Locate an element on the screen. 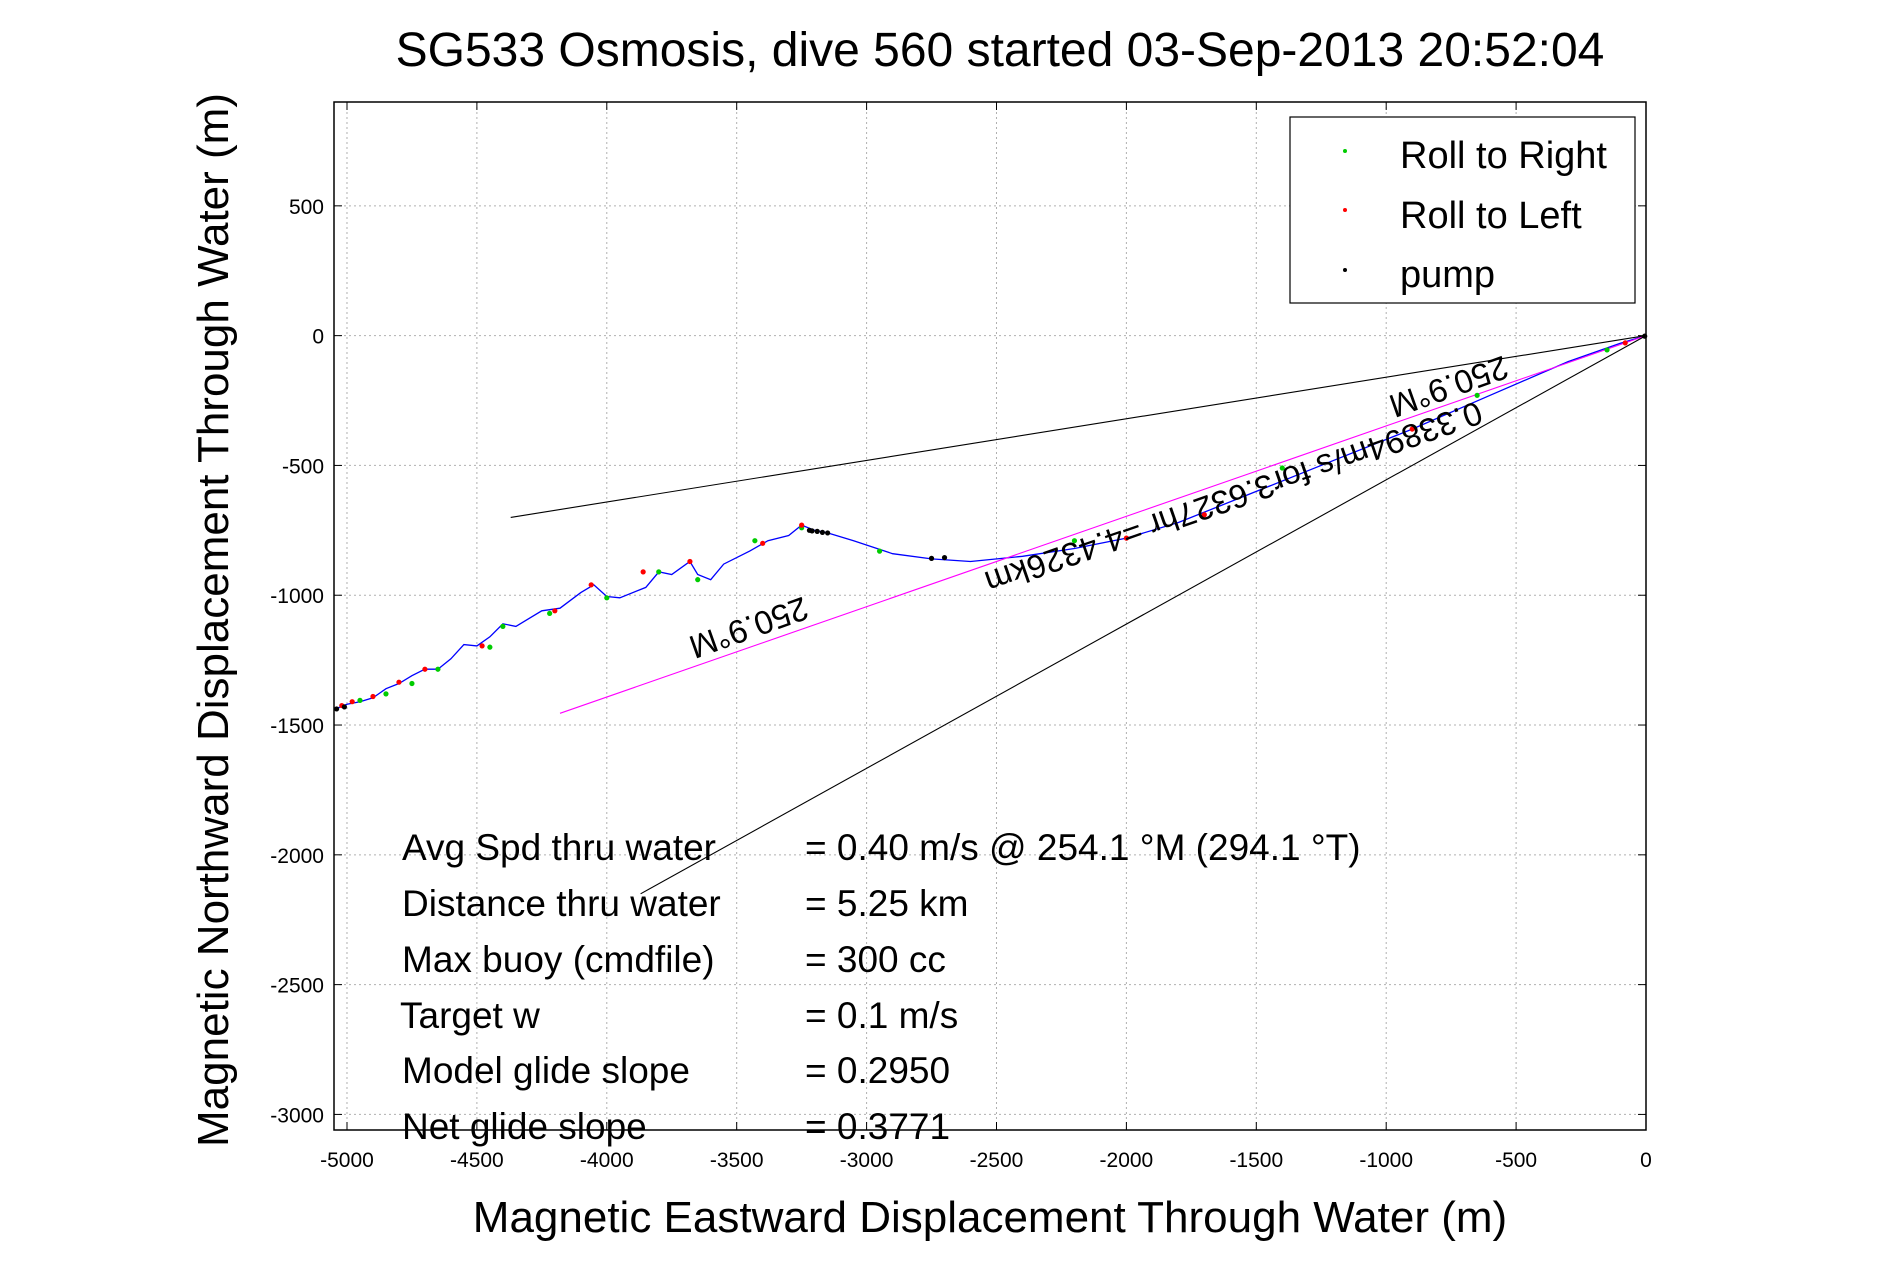 Image resolution: width=1891 pixels, height=1262 pixels. y-tick-label: -1500 is located at coordinates (297, 726).